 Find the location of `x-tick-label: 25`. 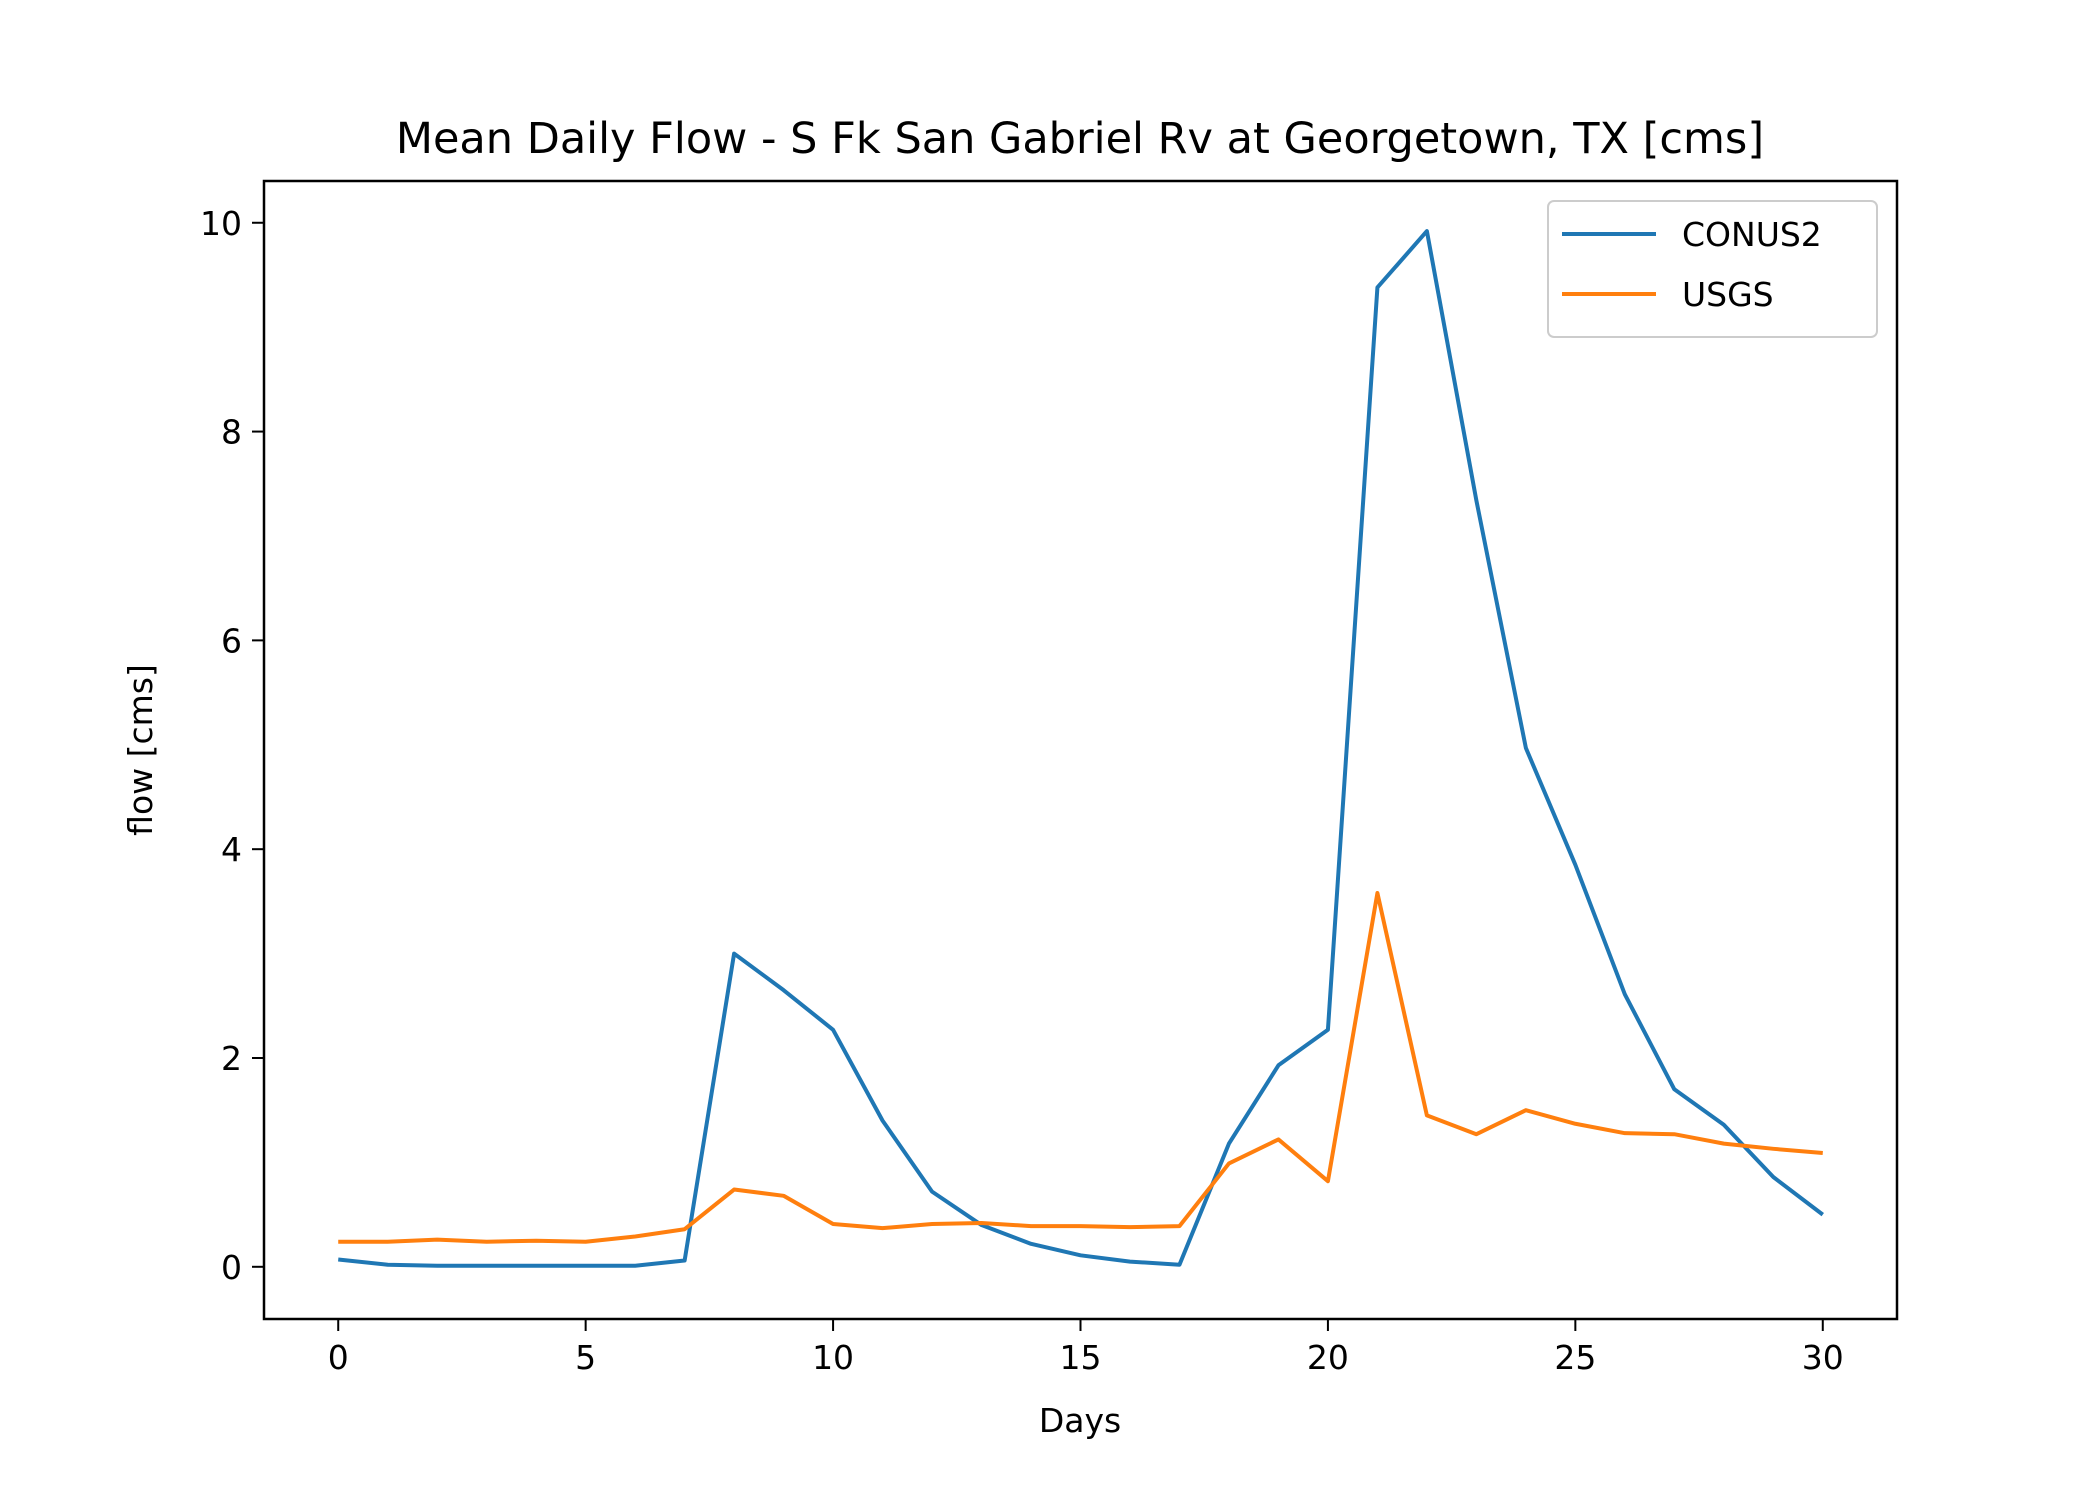

x-tick-label: 25 is located at coordinates (1575, 1357).